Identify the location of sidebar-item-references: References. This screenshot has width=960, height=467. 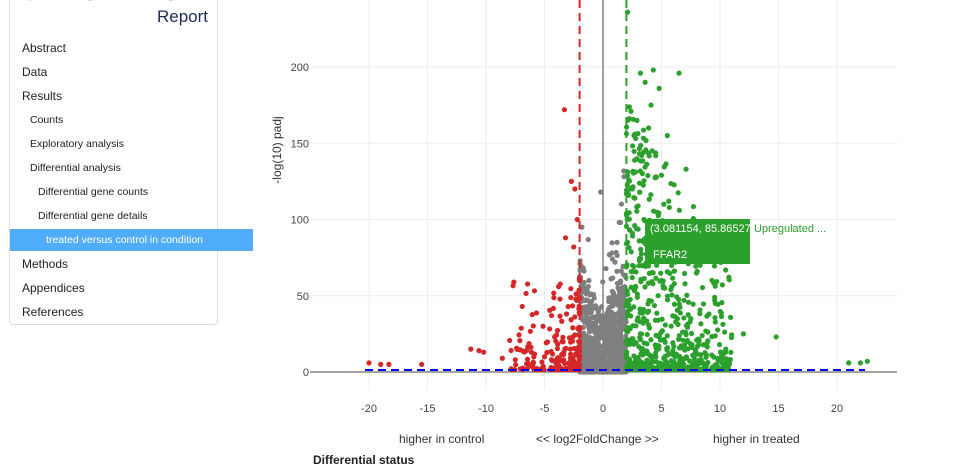
(53, 312).